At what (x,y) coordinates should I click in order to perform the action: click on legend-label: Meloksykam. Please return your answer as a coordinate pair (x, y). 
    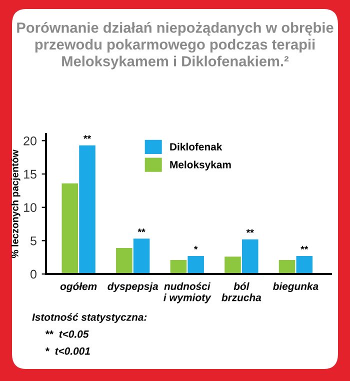
    Looking at the image, I should click on (200, 165).